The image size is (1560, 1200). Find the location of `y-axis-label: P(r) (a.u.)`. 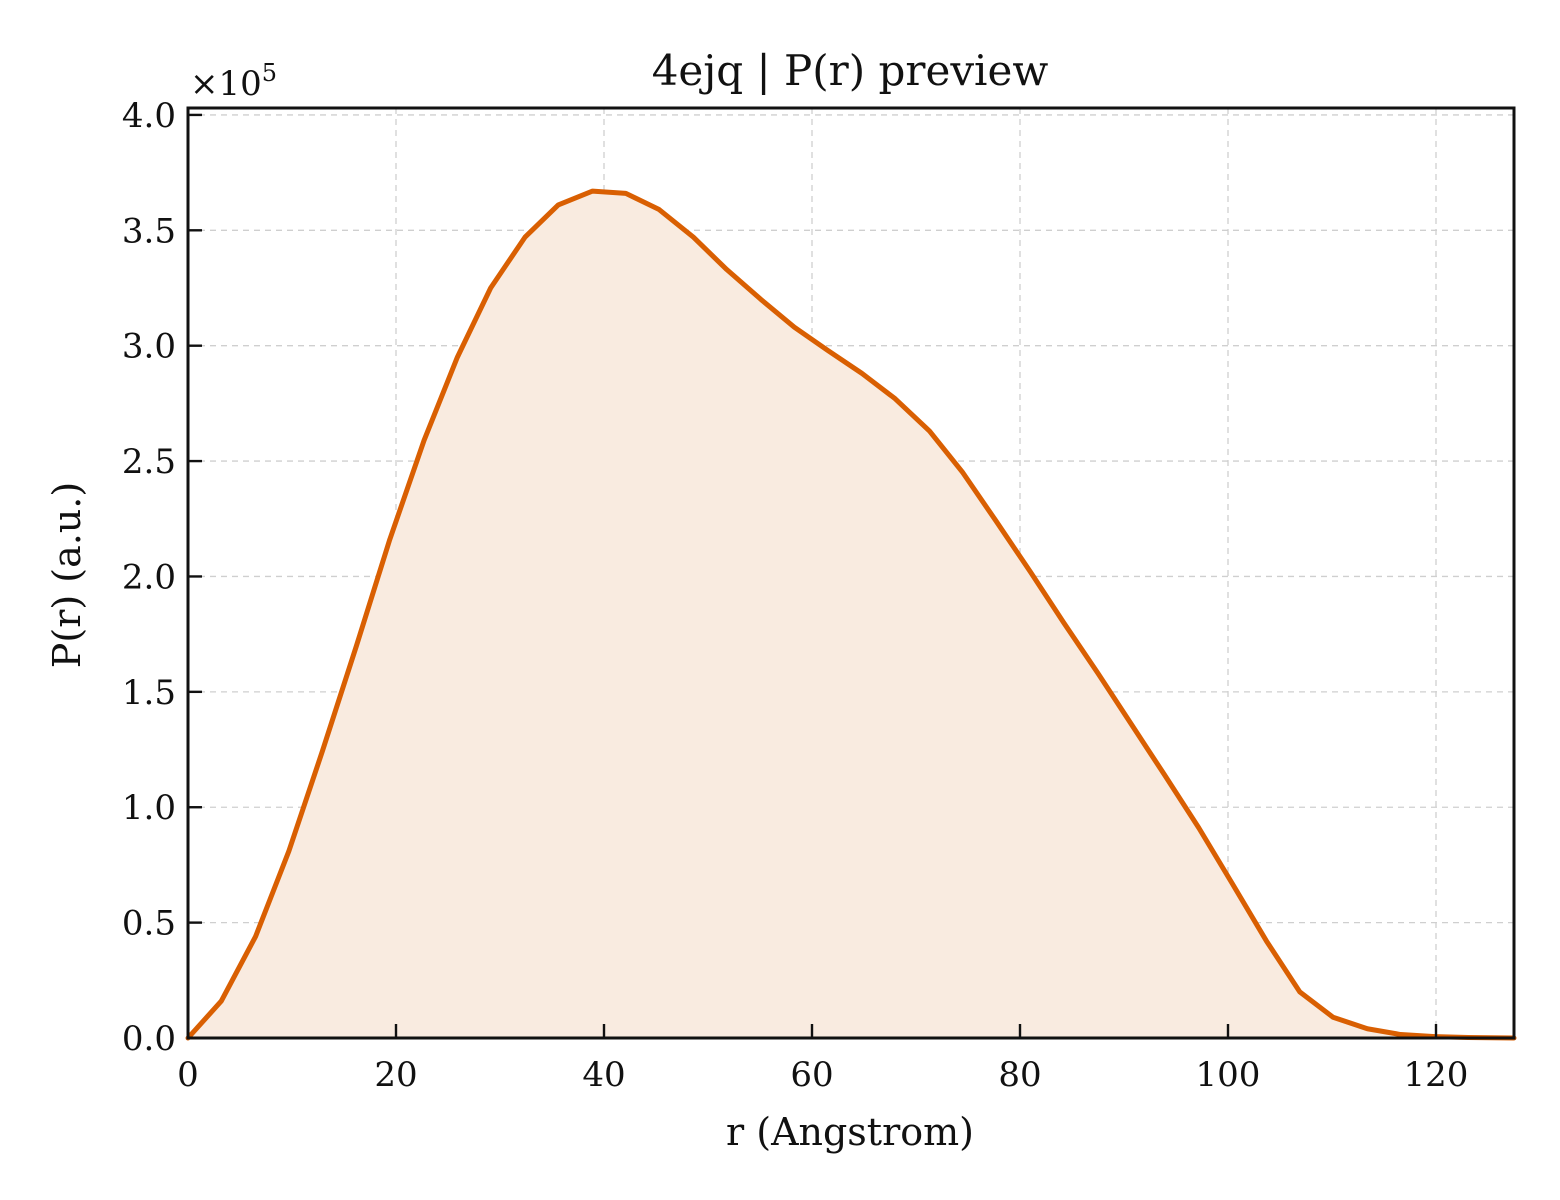

y-axis-label: P(r) (a.u.) is located at coordinates (67, 575).